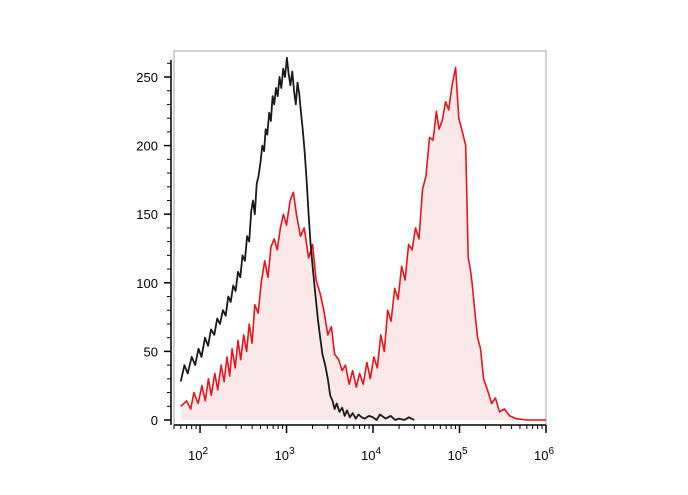  Describe the element at coordinates (198, 454) in the screenshot. I see `x-tick-label: 10²` at that location.